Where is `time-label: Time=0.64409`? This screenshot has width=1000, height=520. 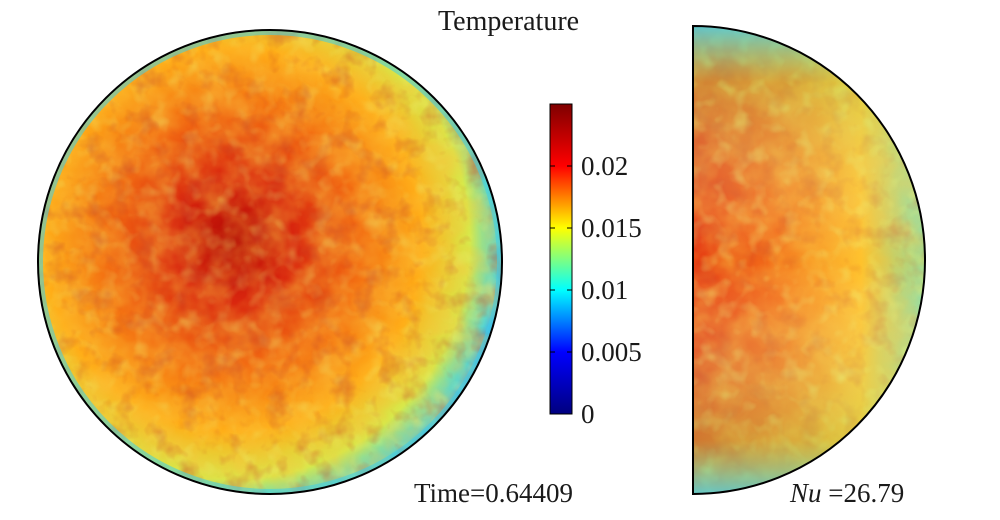
time-label: Time=0.64409 is located at coordinates (494, 493).